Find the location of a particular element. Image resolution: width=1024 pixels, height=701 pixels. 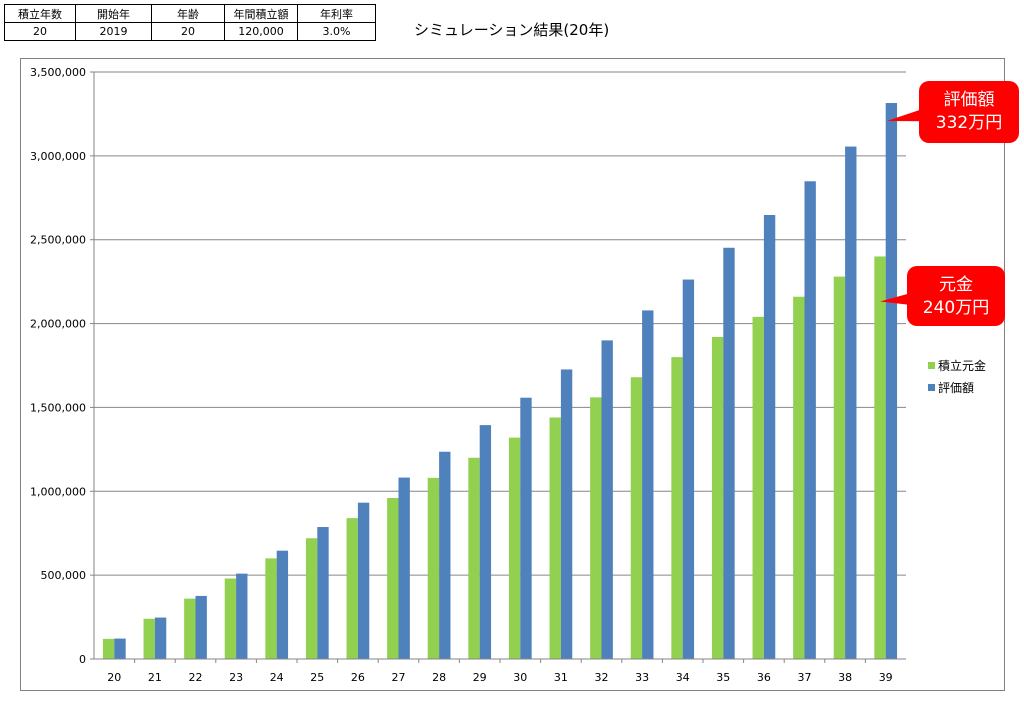

y-tick-label: 2,000,000 is located at coordinates (58, 324).